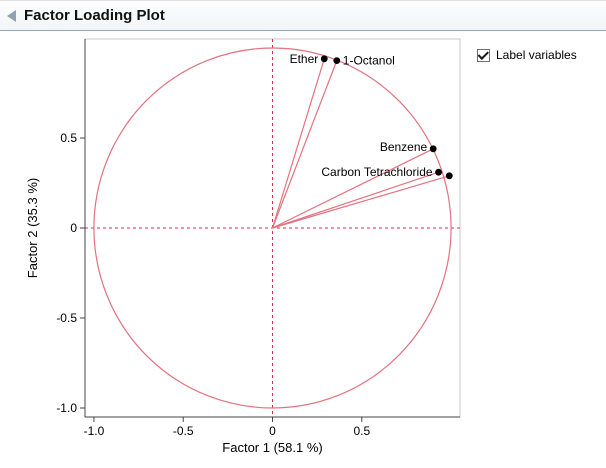 This screenshot has height=468, width=606. I want to click on x-tick-label: -0.5, so click(183, 431).